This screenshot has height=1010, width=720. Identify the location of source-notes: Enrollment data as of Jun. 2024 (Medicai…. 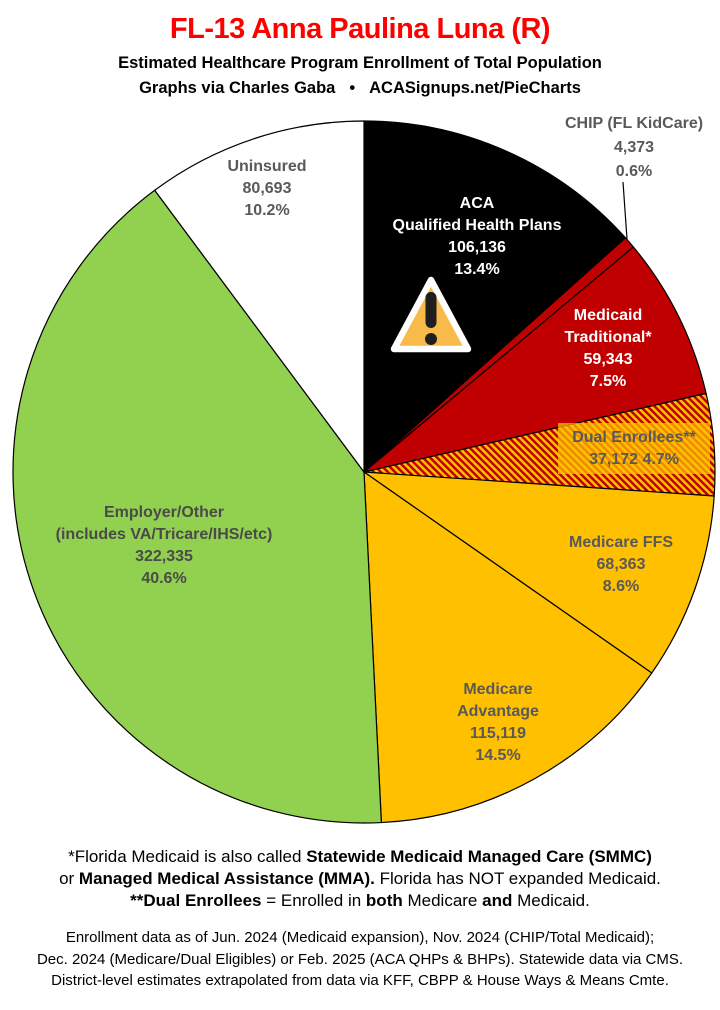
(360, 959).